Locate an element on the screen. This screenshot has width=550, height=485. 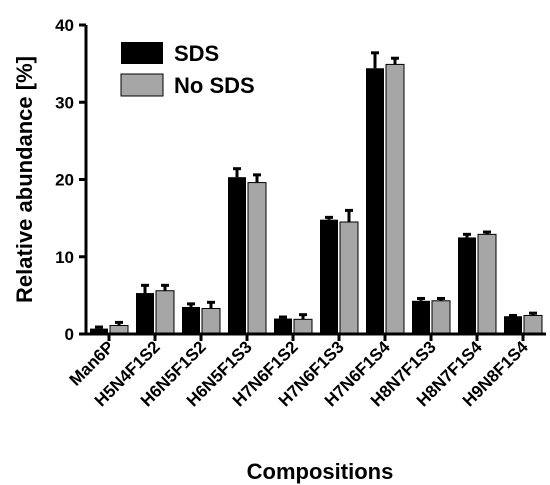
y-tick-label: 0 is located at coordinates (69, 334).